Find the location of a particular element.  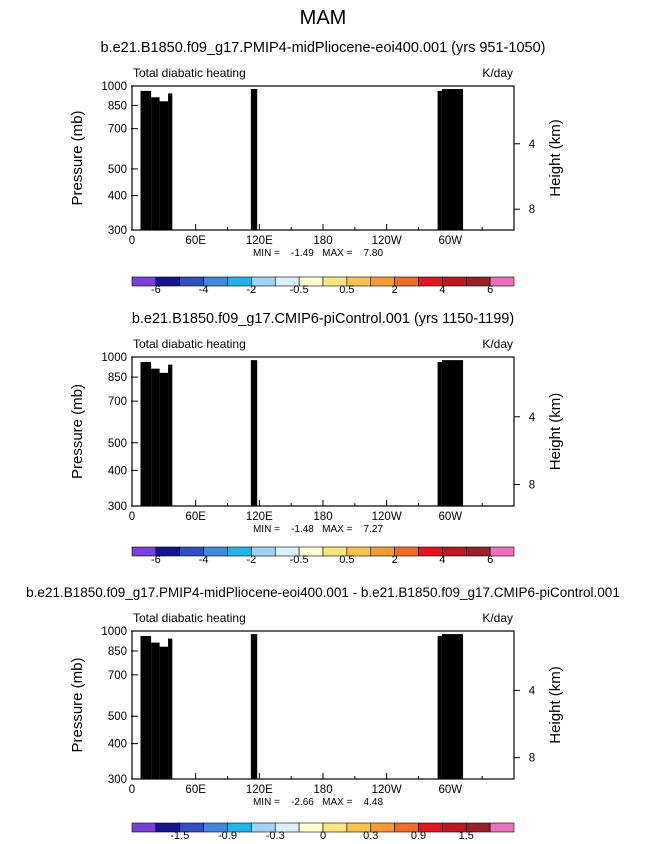

y-tick-label: 400 is located at coordinates (117, 197).